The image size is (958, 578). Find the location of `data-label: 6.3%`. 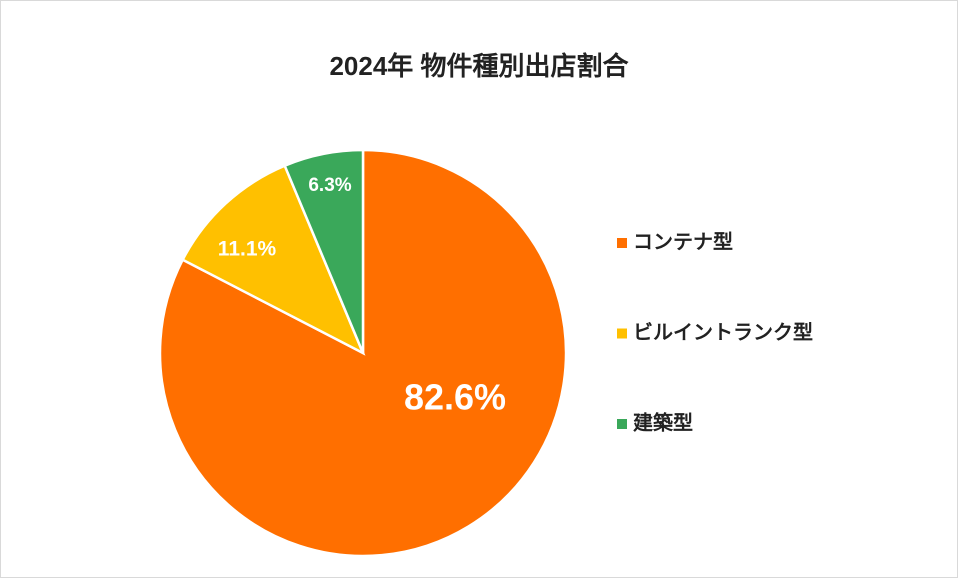

data-label: 6.3% is located at coordinates (329, 185).